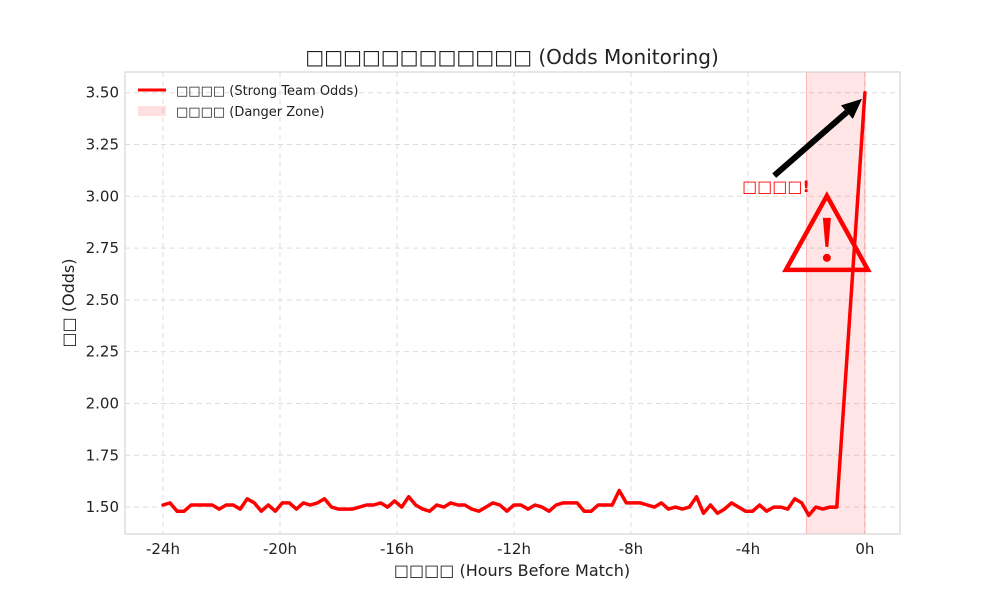 The width and height of the screenshot is (1000, 600). Describe the element at coordinates (280, 549) in the screenshot. I see `x-tick-label: -20h` at that location.